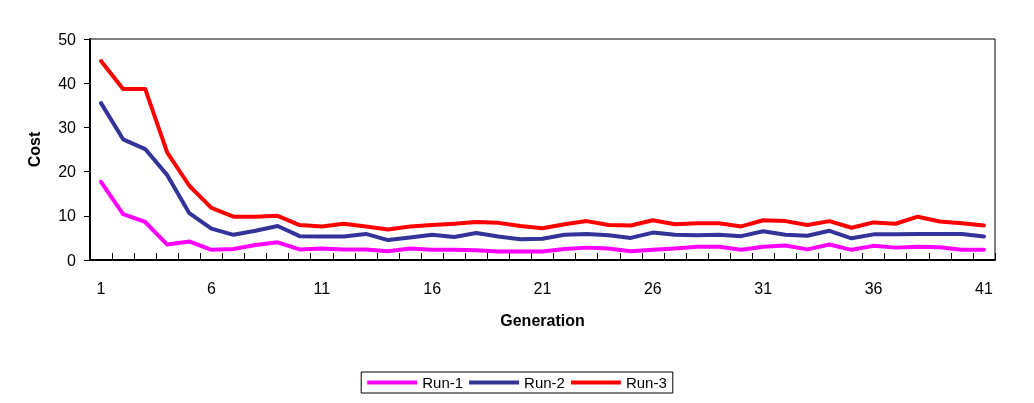 Image resolution: width=1034 pixels, height=403 pixels. I want to click on x-tick-label: 36, so click(873, 288).